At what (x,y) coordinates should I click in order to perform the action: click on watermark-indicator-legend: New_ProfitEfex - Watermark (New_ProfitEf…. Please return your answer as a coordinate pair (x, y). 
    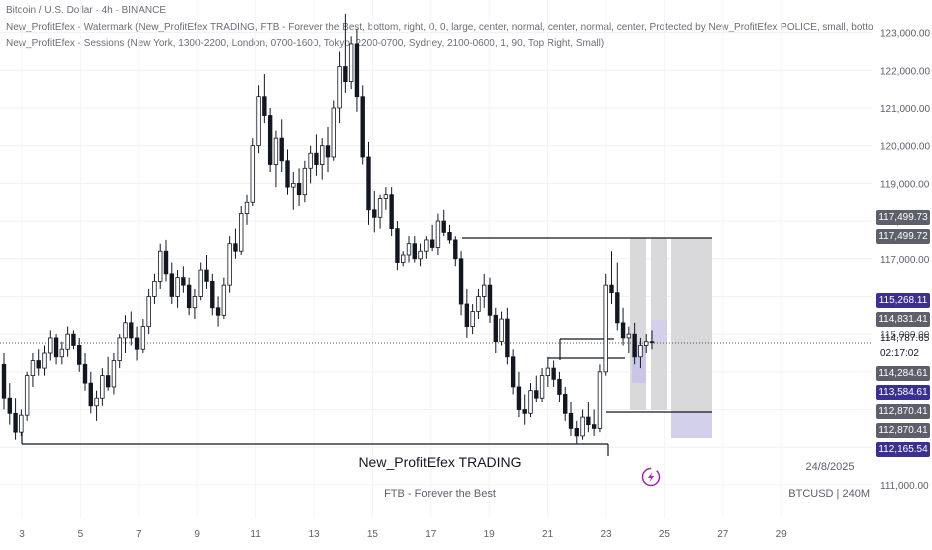
    Looking at the image, I should click on (440, 27).